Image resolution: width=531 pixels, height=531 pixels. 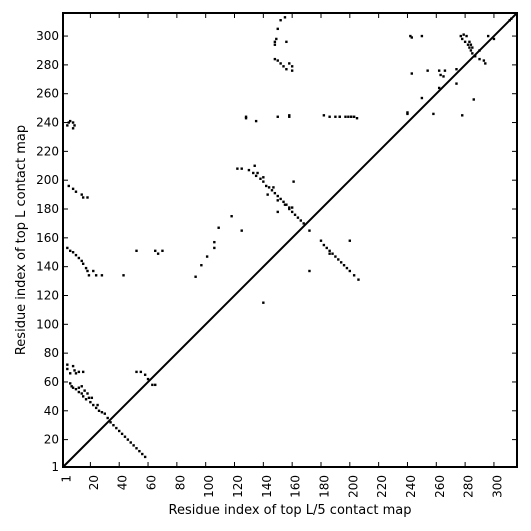 I want to click on y-tick-label: 20, so click(x=51, y=440).